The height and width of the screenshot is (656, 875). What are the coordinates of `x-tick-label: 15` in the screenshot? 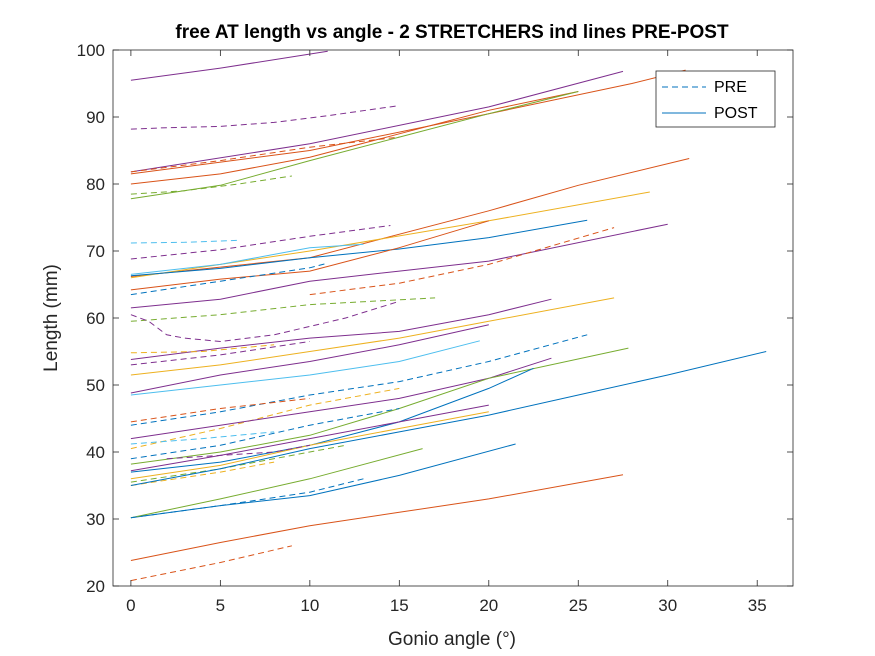 It's located at (399, 605).